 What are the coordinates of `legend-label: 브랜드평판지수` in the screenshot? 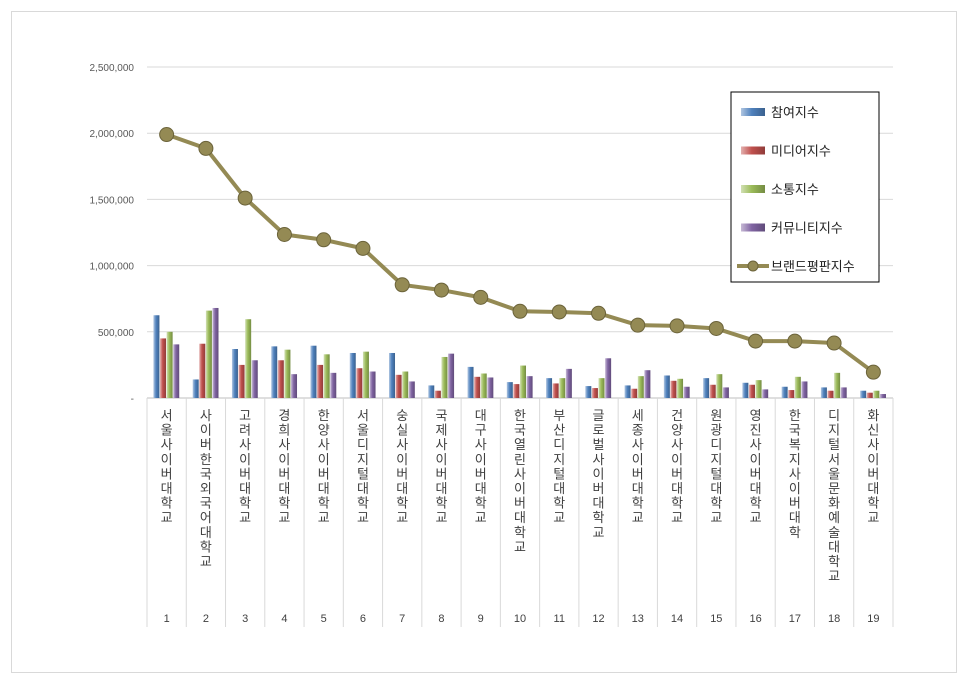 It's located at (813, 267).